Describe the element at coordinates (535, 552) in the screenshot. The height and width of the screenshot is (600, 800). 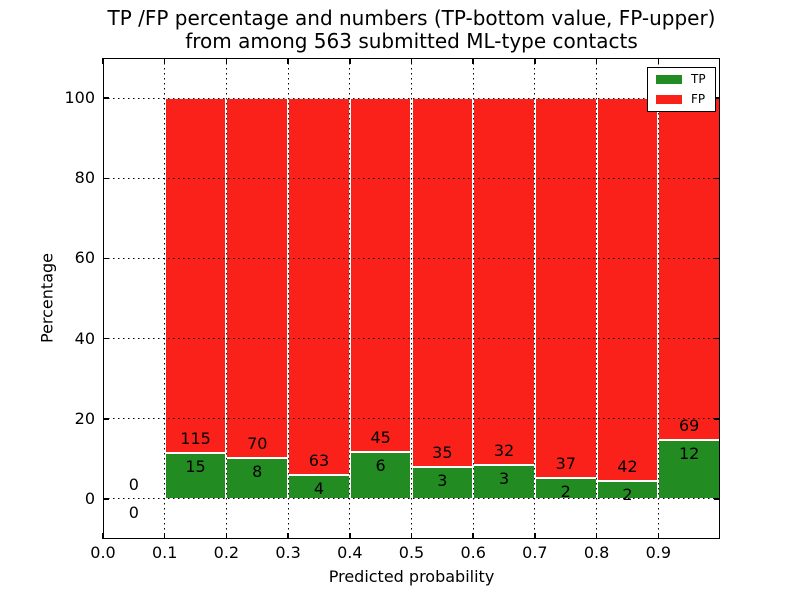
I see `x-tick-label: 0.7` at that location.